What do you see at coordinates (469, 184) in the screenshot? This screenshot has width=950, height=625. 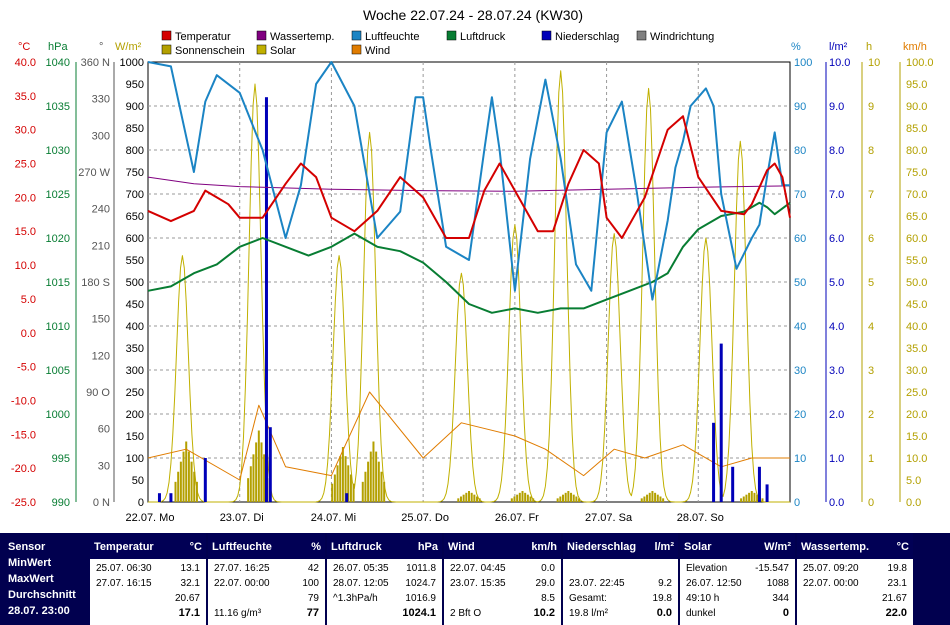 I see `water-temp-series` at bounding box center [469, 184].